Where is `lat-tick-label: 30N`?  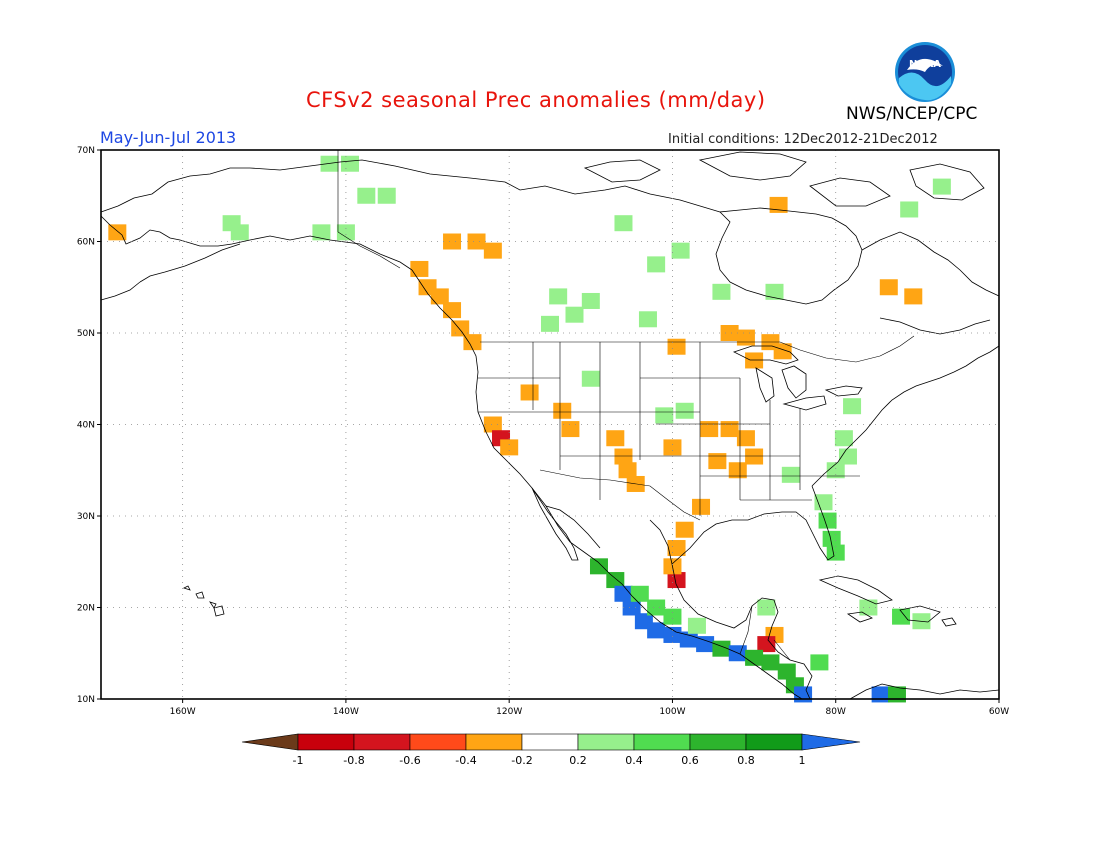 lat-tick-label: 30N is located at coordinates (86, 517).